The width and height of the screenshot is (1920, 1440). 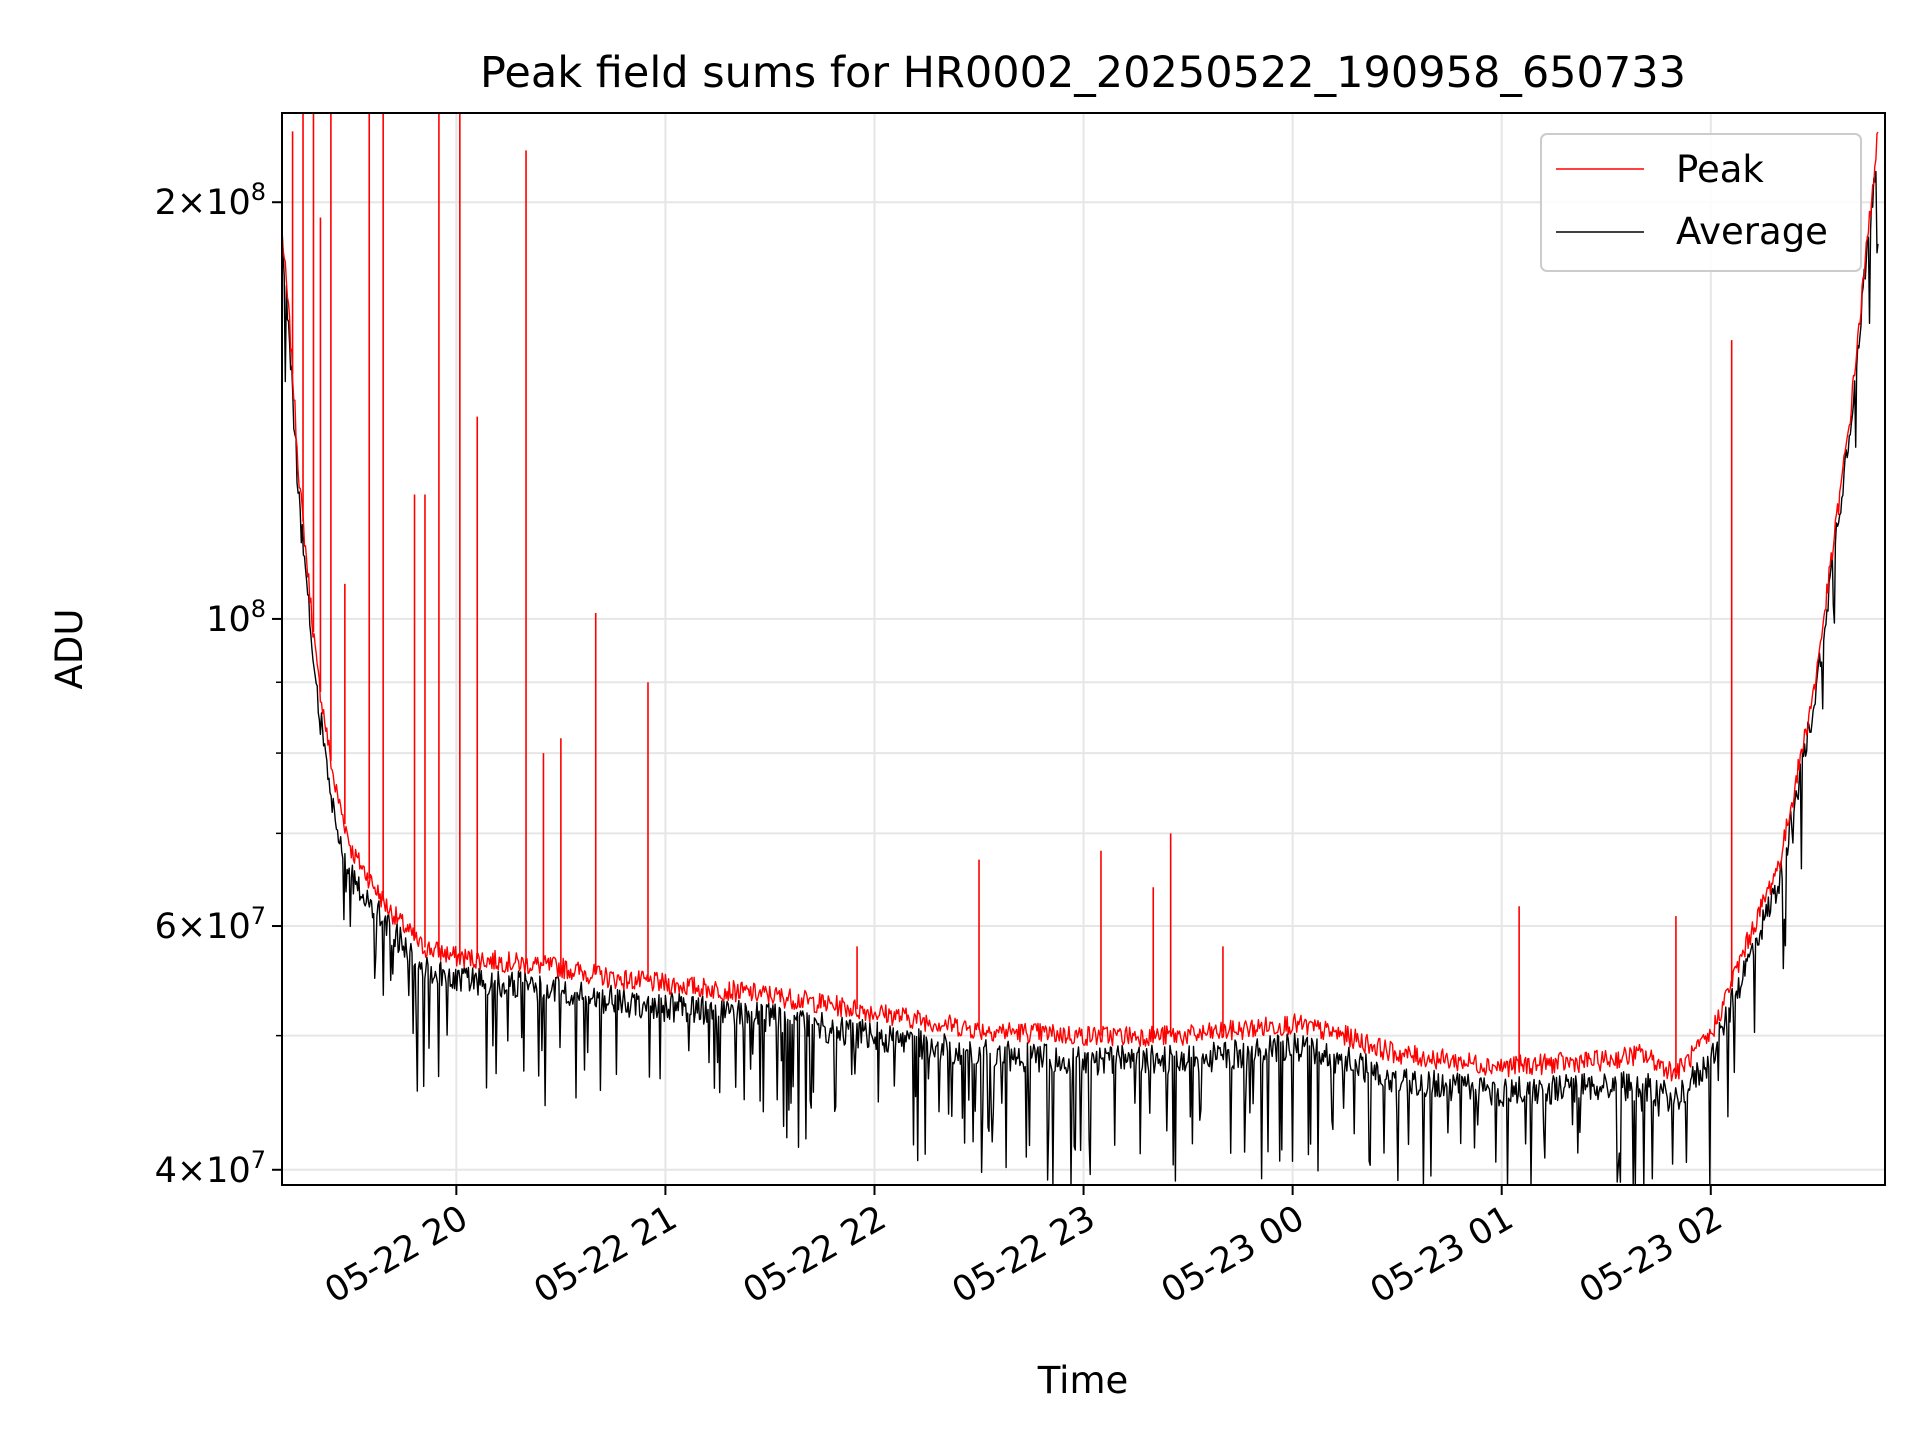 I want to click on x-tick-label: 05-23 00, so click(x=1233, y=1254).